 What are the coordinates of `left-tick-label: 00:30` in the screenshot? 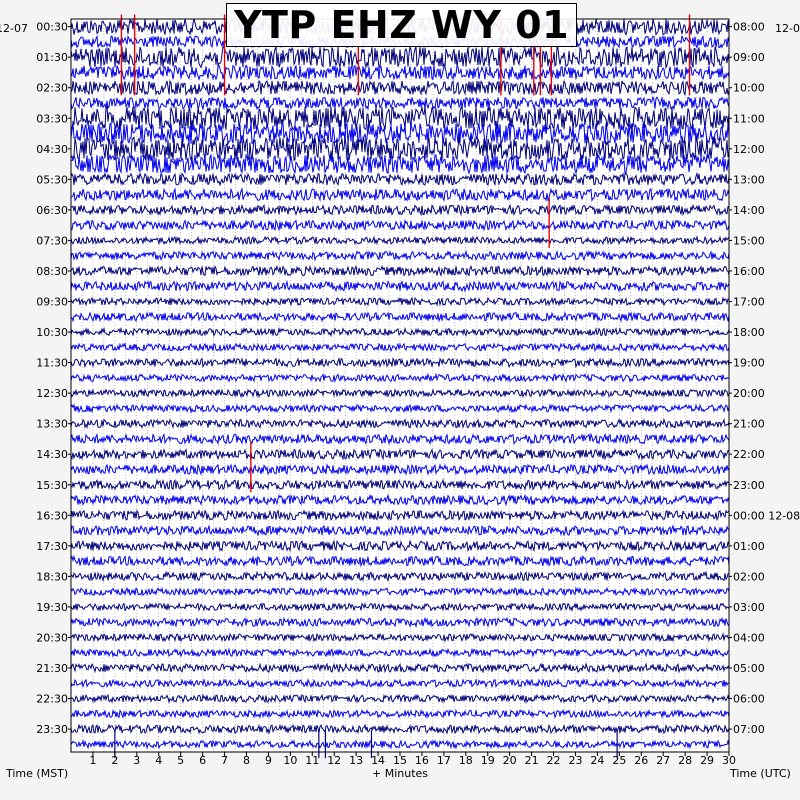 It's located at (52, 27).